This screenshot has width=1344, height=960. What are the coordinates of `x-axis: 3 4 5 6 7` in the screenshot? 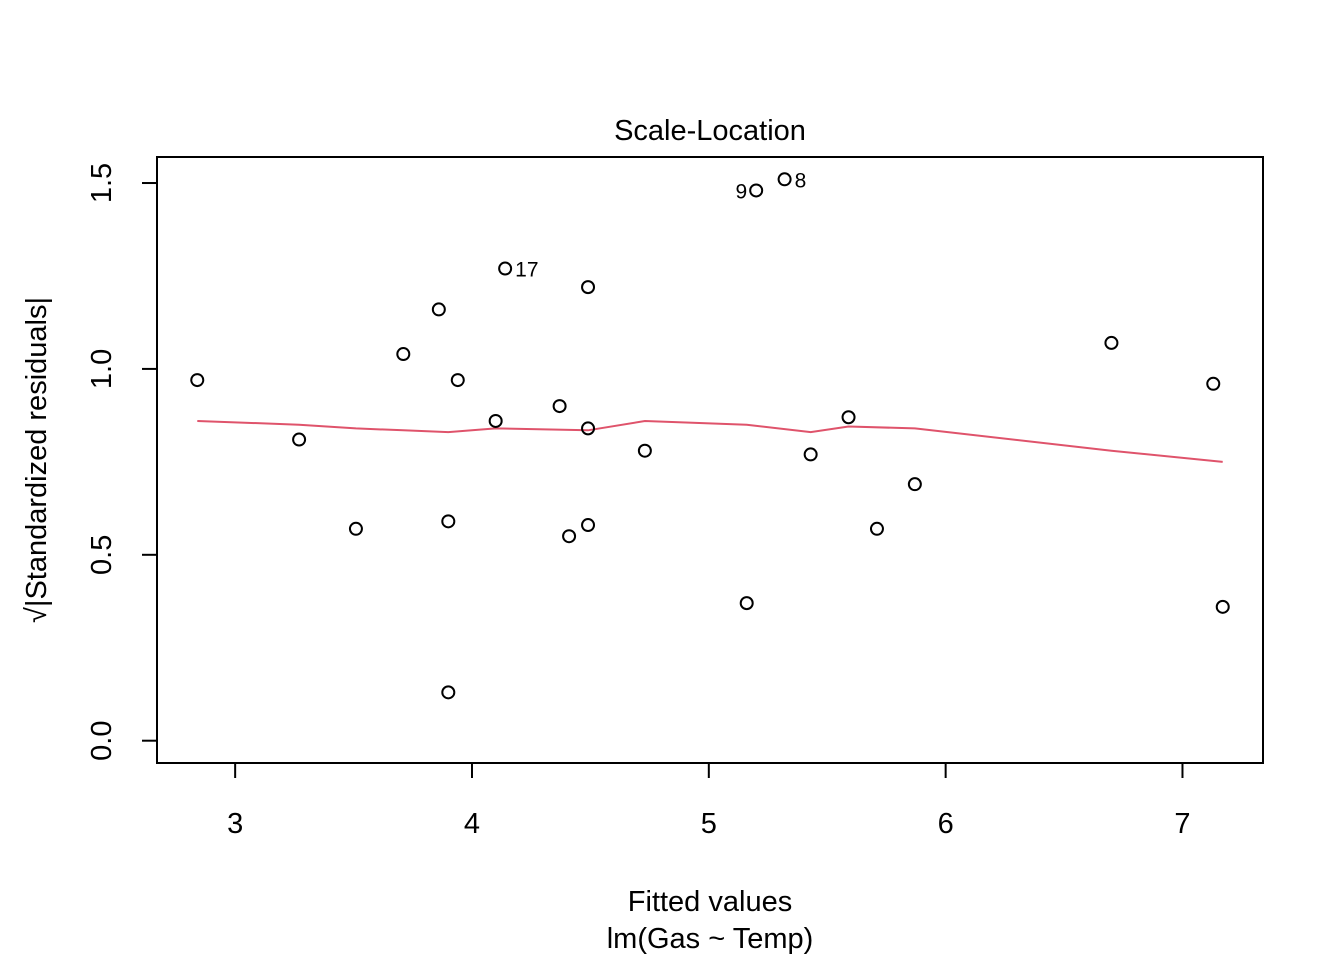 It's located at (709, 801).